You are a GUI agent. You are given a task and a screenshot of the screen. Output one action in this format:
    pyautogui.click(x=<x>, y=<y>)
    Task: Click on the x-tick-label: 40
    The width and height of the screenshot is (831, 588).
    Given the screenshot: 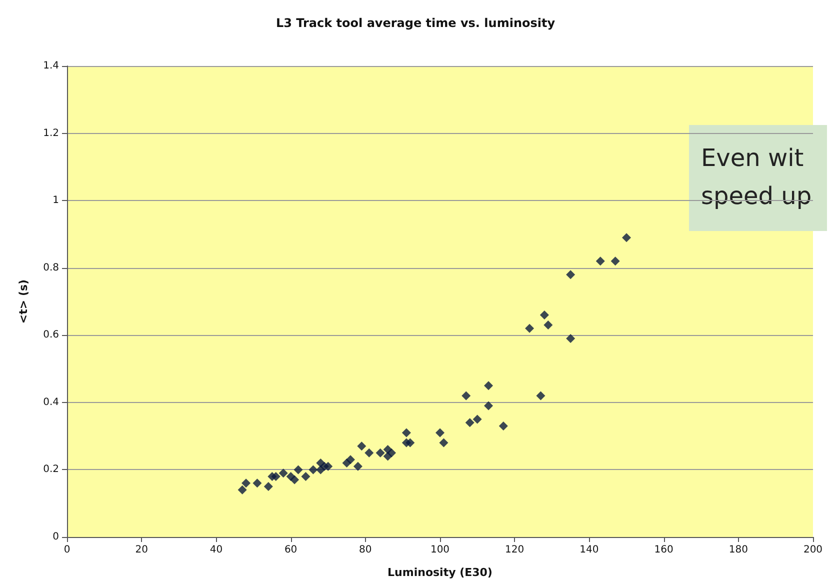 What is the action you would take?
    pyautogui.click(x=216, y=550)
    